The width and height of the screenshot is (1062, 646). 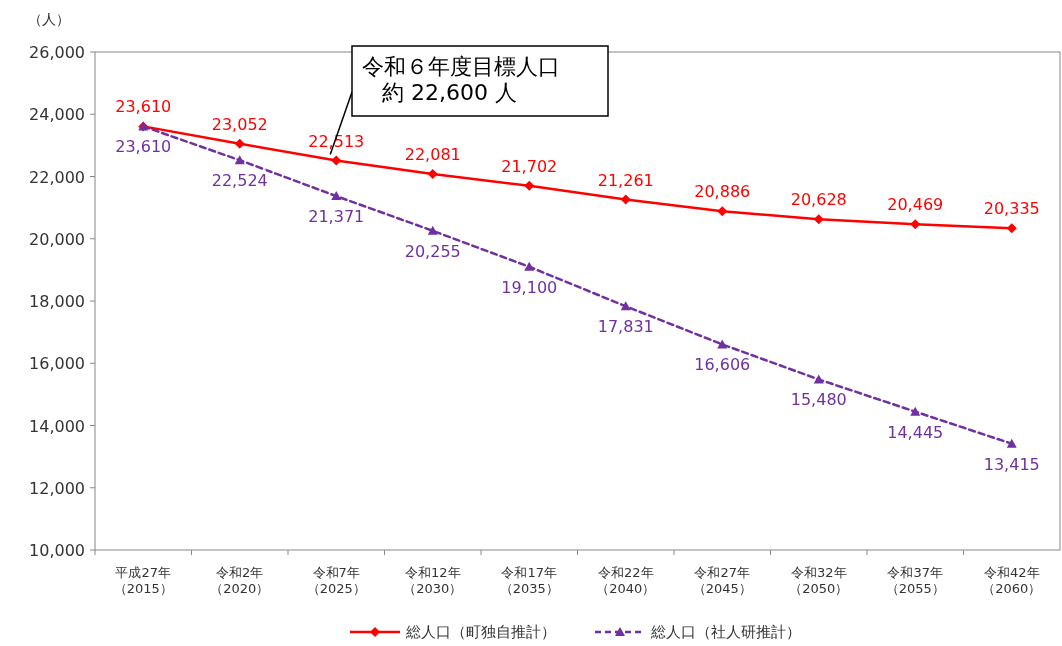 I want to click on y-tick-label: 26,000, so click(x=57, y=52).